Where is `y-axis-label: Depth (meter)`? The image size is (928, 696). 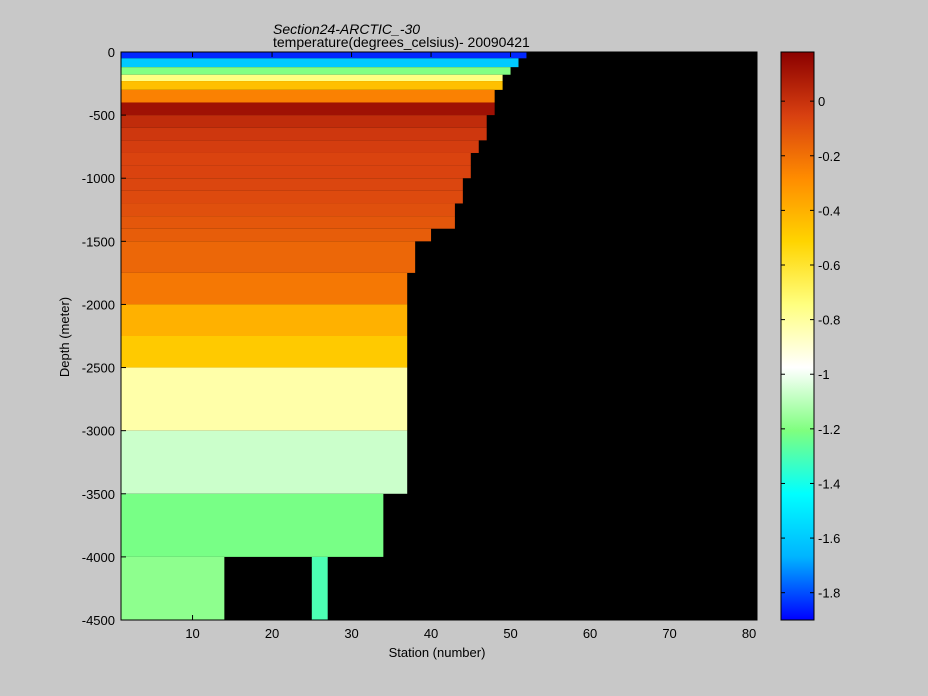 y-axis-label: Depth (meter) is located at coordinates (64, 337).